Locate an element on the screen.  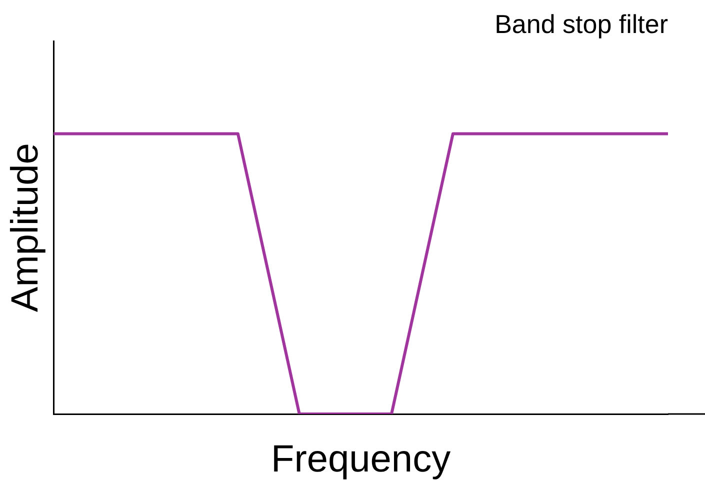
y-axis-title: Amplitude is located at coordinates (25, 227).